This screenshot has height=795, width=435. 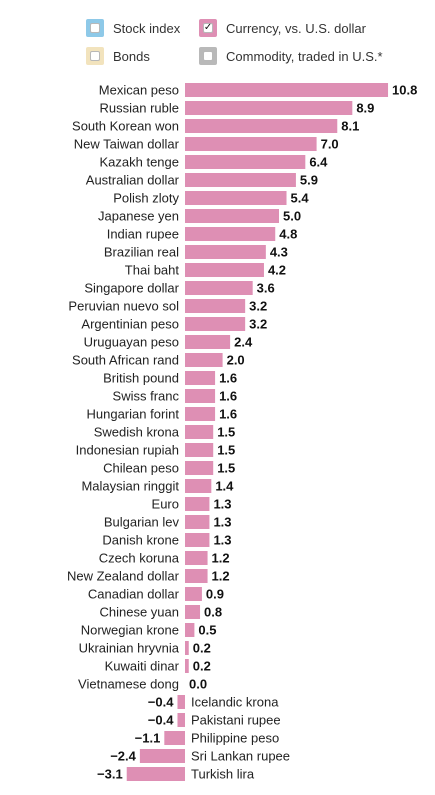 What do you see at coordinates (127, 144) in the screenshot?
I see `category-label: New Taiwan dollar` at bounding box center [127, 144].